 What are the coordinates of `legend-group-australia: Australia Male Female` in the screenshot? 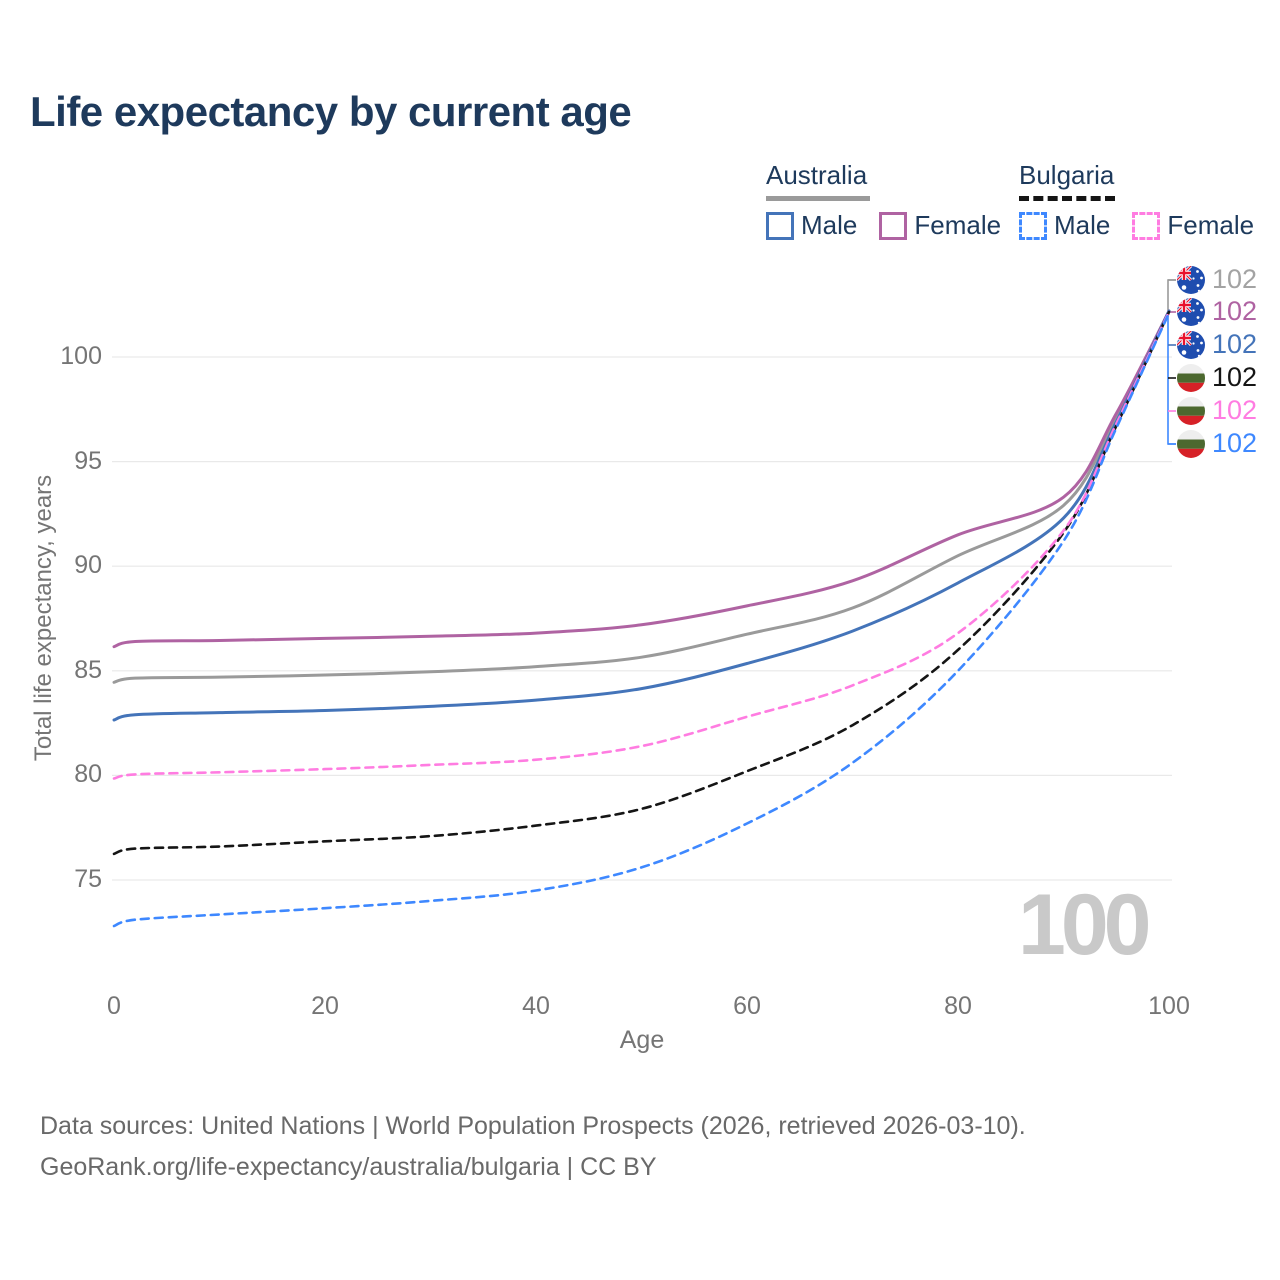 It's located at (894, 200).